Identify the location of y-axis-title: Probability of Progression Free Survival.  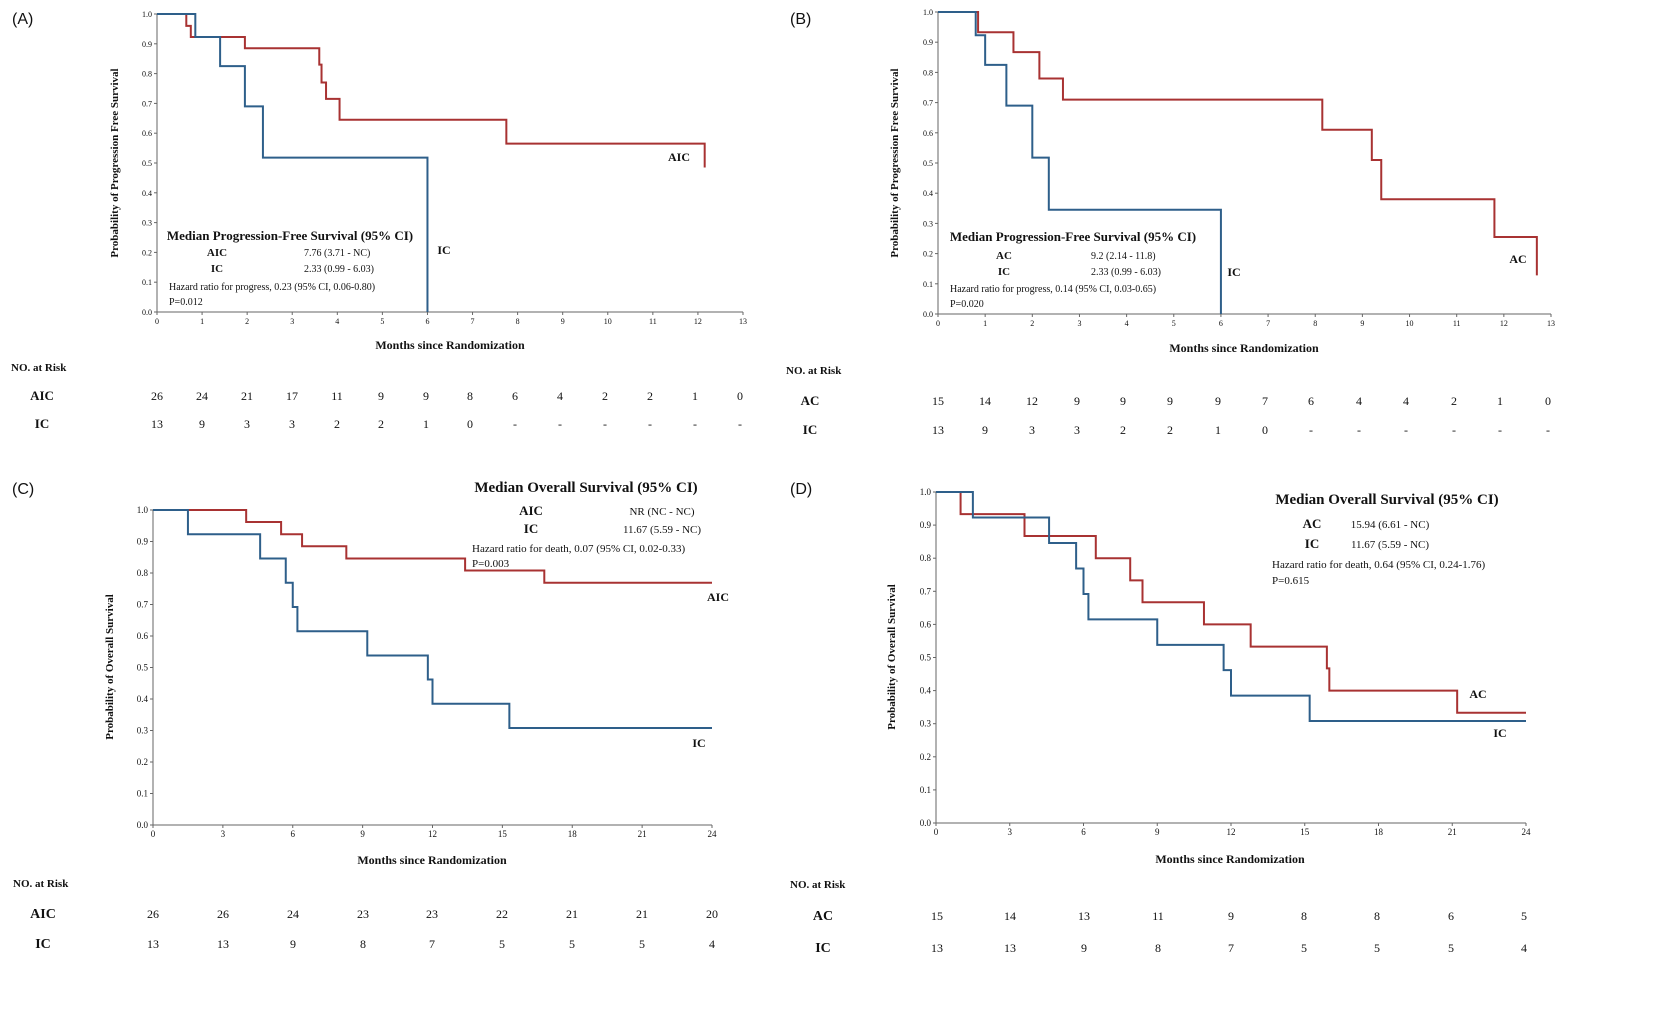
(115, 162).